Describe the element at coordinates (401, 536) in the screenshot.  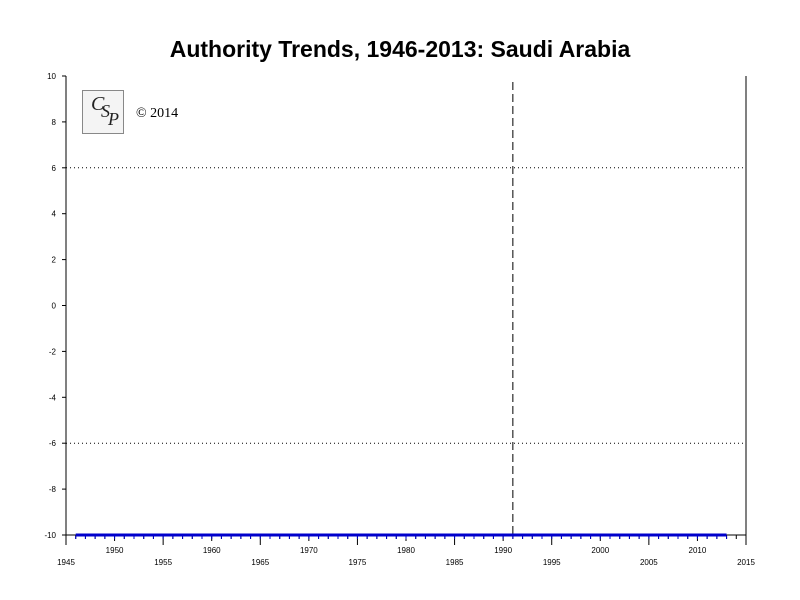
I see `series` at that location.